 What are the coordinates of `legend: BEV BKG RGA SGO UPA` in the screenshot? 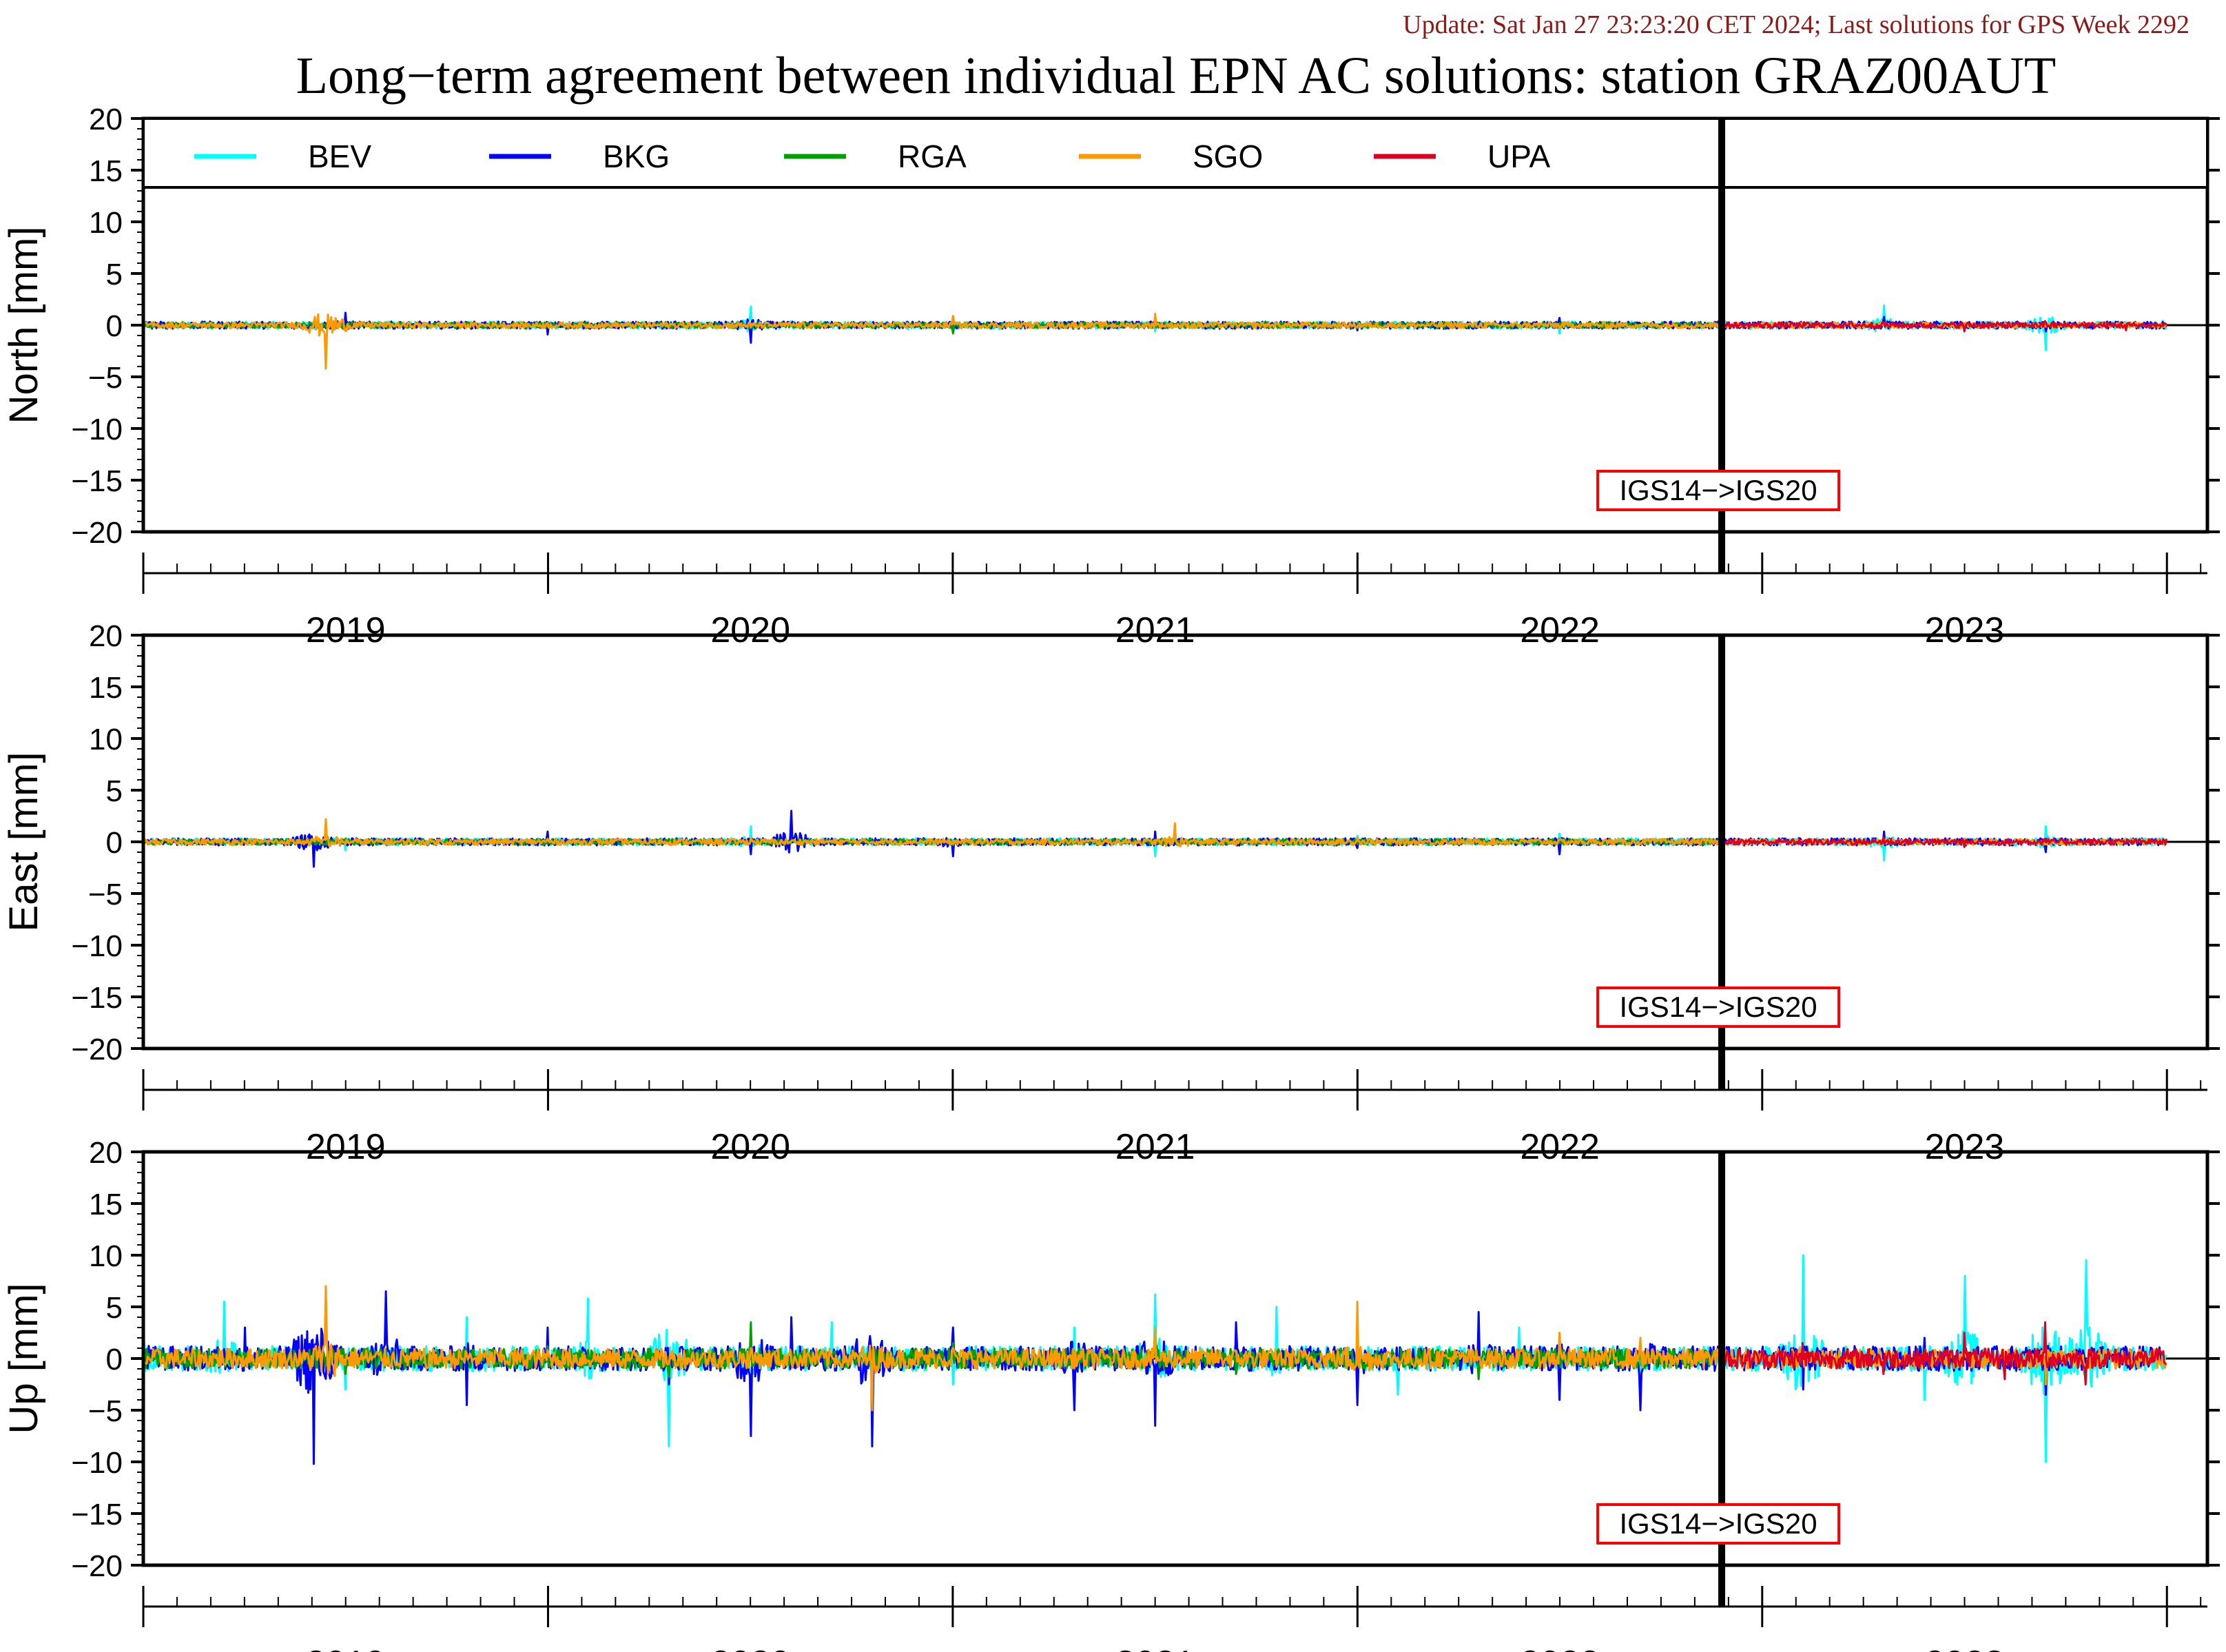 It's located at (1175, 153).